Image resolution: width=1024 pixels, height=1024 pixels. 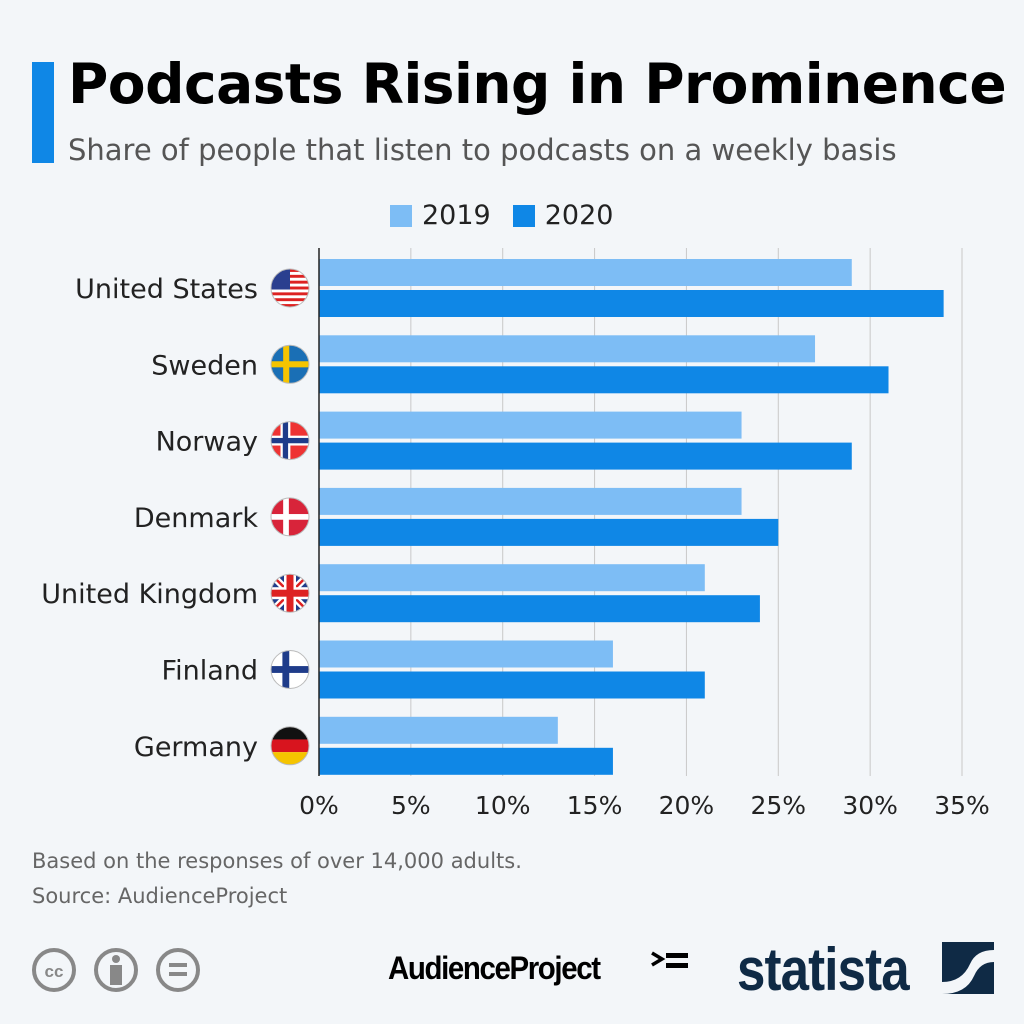 What do you see at coordinates (207, 442) in the screenshot?
I see `category-label: Norway` at bounding box center [207, 442].